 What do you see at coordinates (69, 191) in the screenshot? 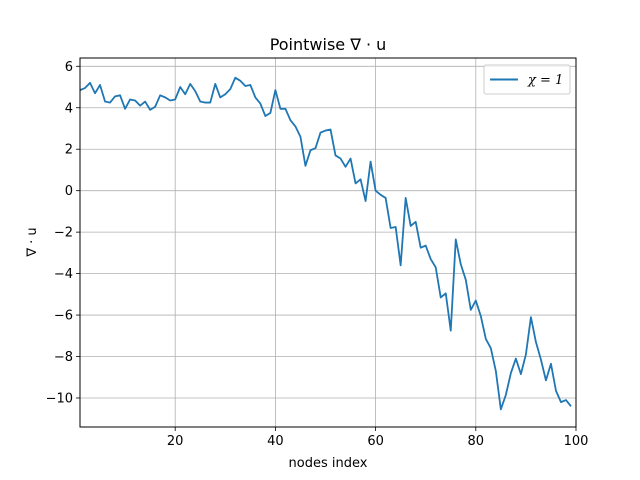
I see `y-tick-label: 0` at bounding box center [69, 191].